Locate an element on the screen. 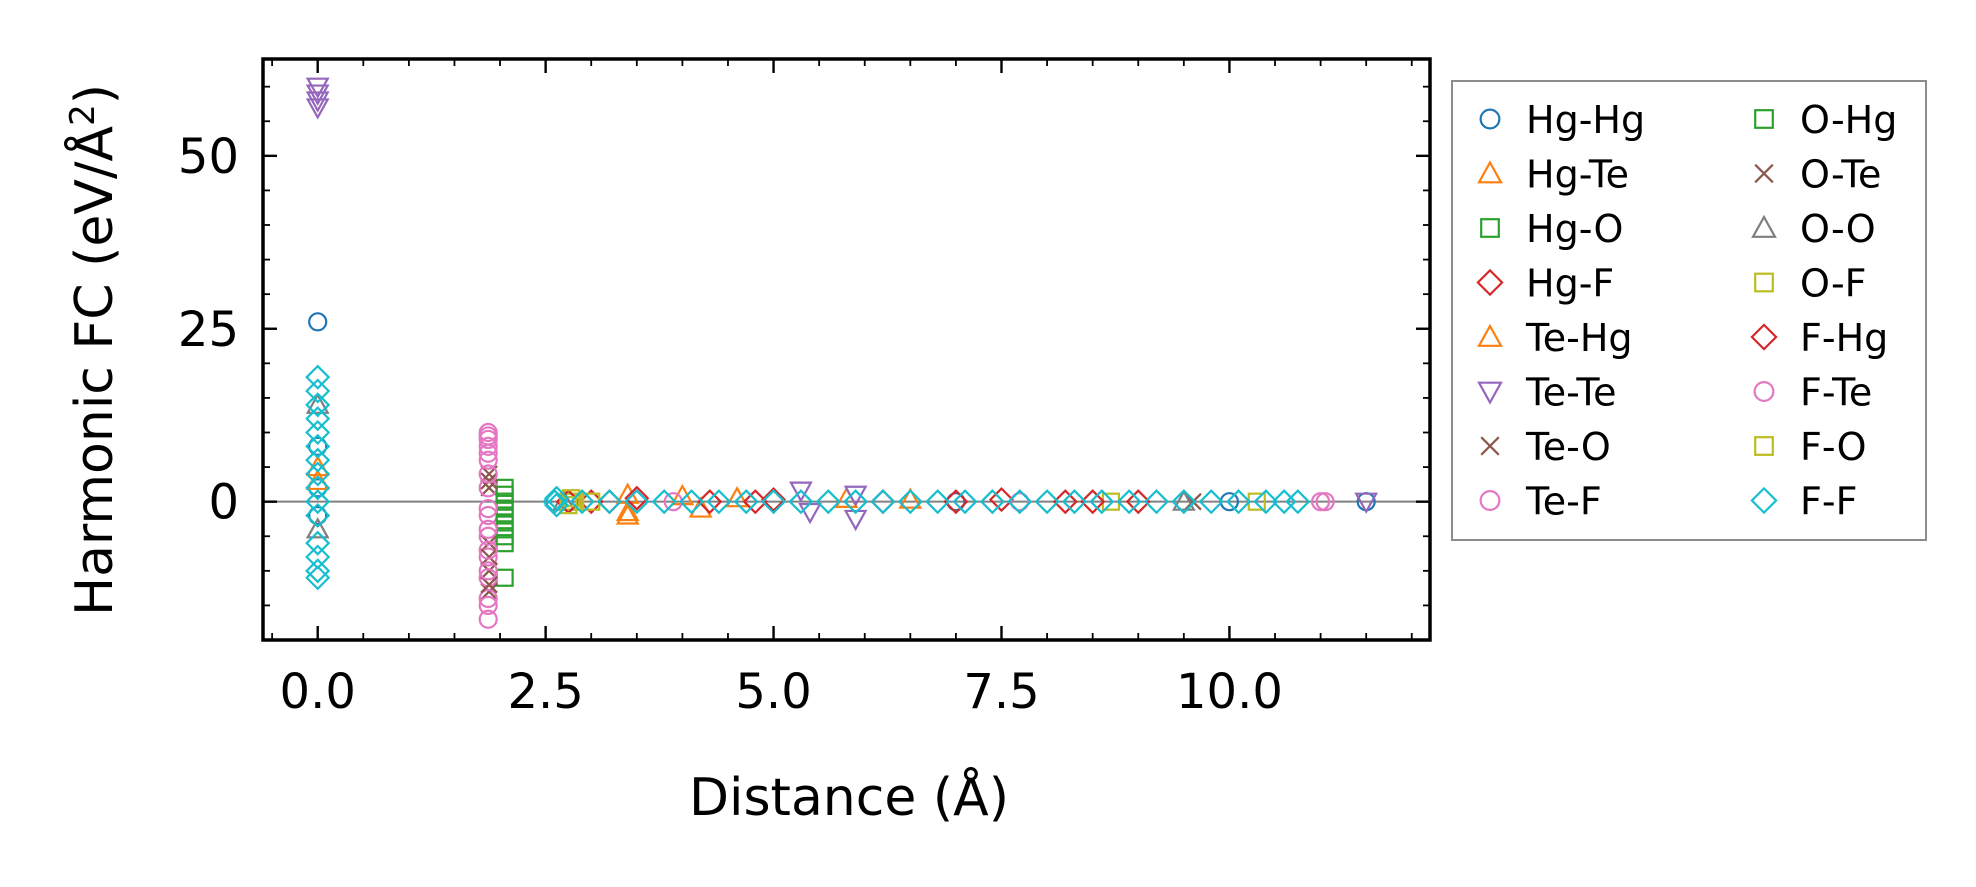 Image resolution: width=1976 pixels, height=887 pixels. y-axis-label-main: Harmonic FC (eV/Å is located at coordinates (94, 370).